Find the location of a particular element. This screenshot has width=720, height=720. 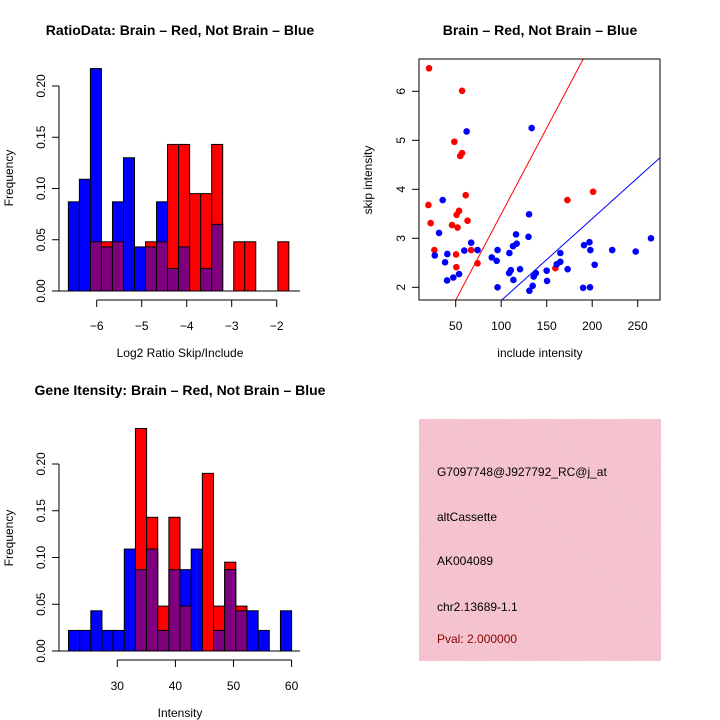

scatter-y-tick-label: 2 is located at coordinates (401, 287).